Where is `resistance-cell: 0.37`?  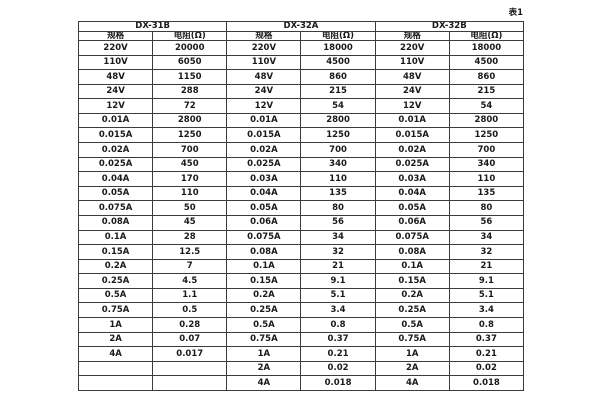 resistance-cell: 0.37 is located at coordinates (486, 339).